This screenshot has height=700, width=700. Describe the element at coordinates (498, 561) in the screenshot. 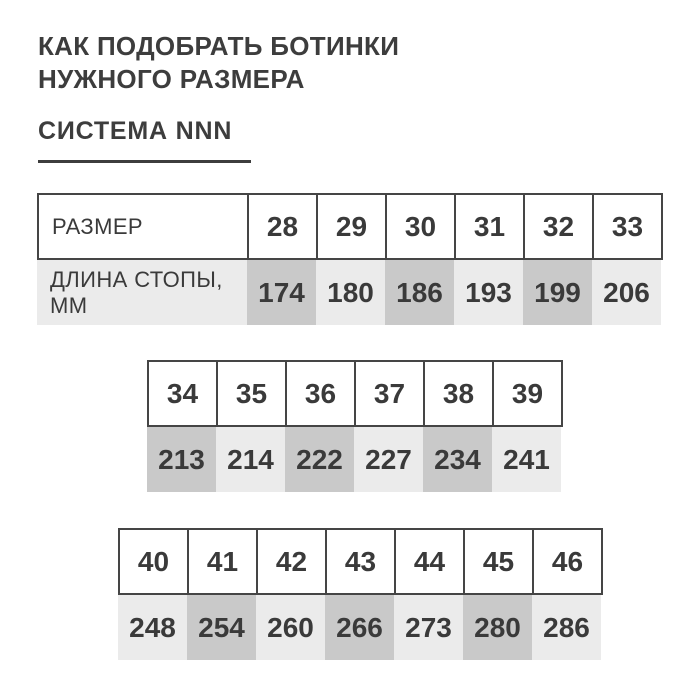

I see `size-header-cell: 45` at that location.